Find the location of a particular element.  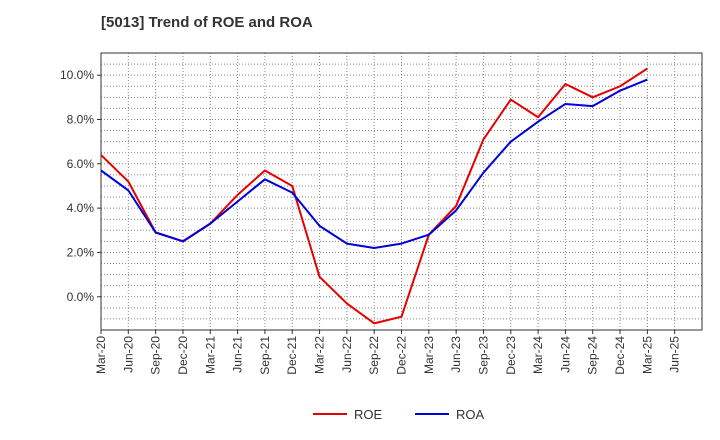

x-tick-label: Mar-20 is located at coordinates (101, 355).